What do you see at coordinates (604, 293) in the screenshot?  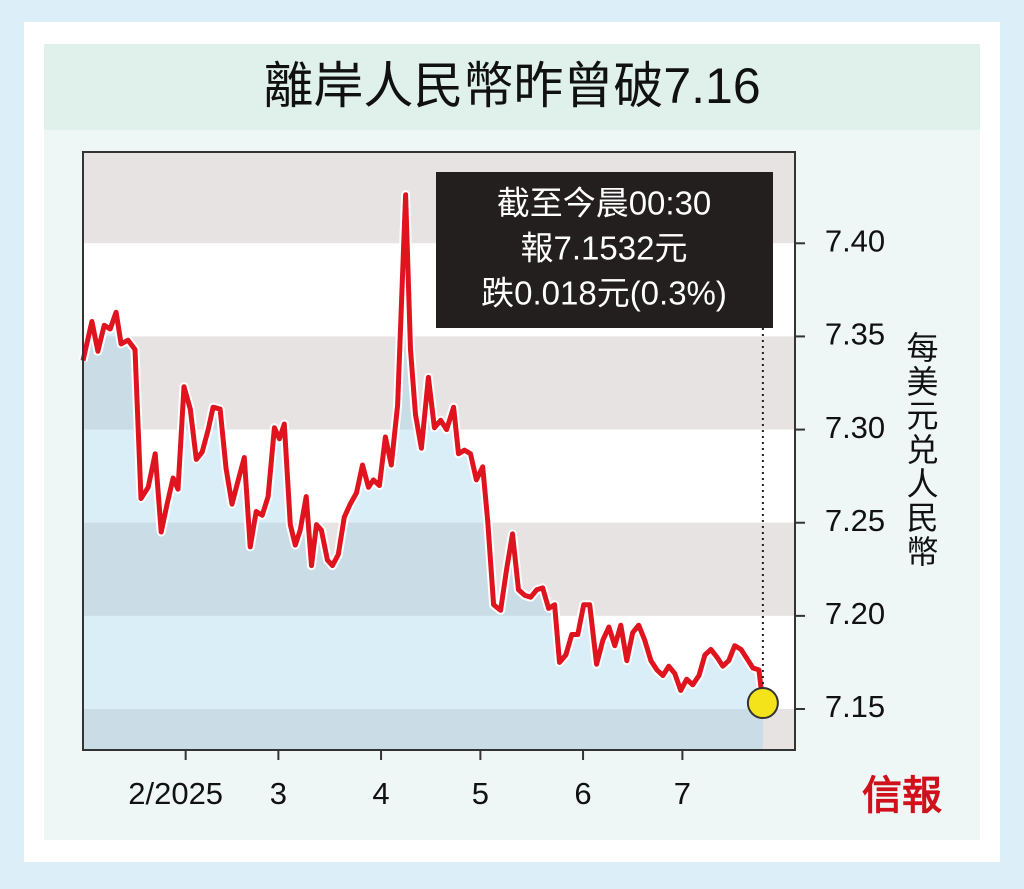 I see `annotation-text: 跌0.018元(0.3%)` at bounding box center [604, 293].